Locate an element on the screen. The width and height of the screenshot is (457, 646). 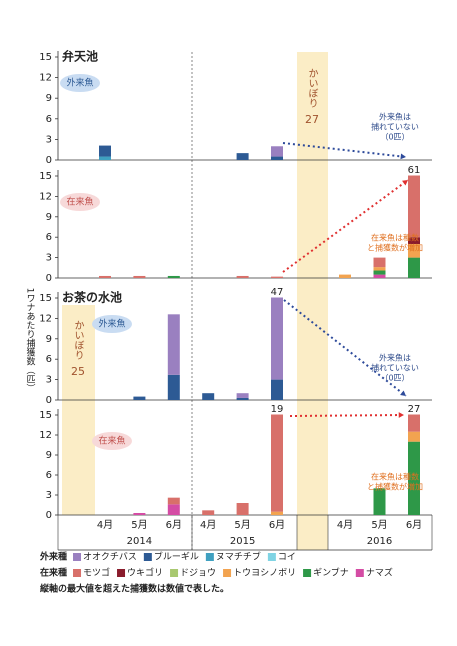
note: 外来魚は is located at coordinates (395, 358).